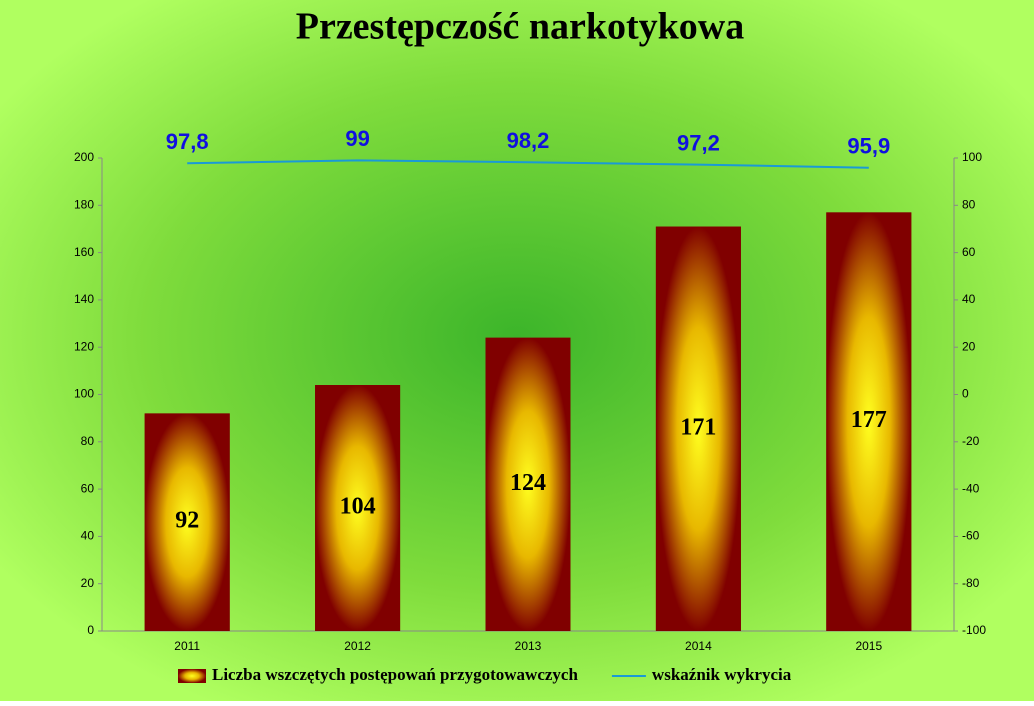  What do you see at coordinates (88, 536) in the screenshot?
I see `y-tick-label: 40` at bounding box center [88, 536].